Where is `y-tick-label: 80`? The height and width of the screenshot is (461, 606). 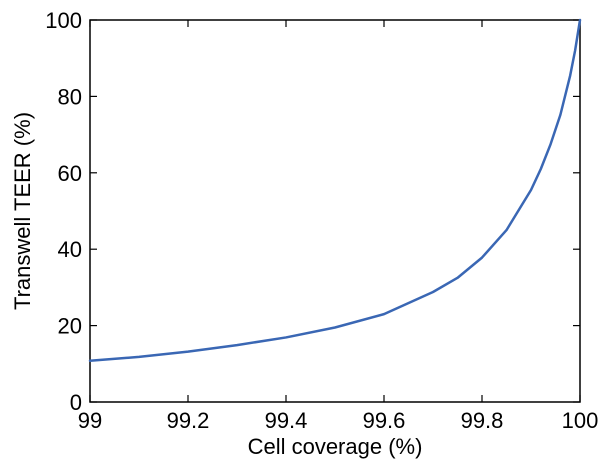
y-tick-label: 80 is located at coordinates (70, 96).